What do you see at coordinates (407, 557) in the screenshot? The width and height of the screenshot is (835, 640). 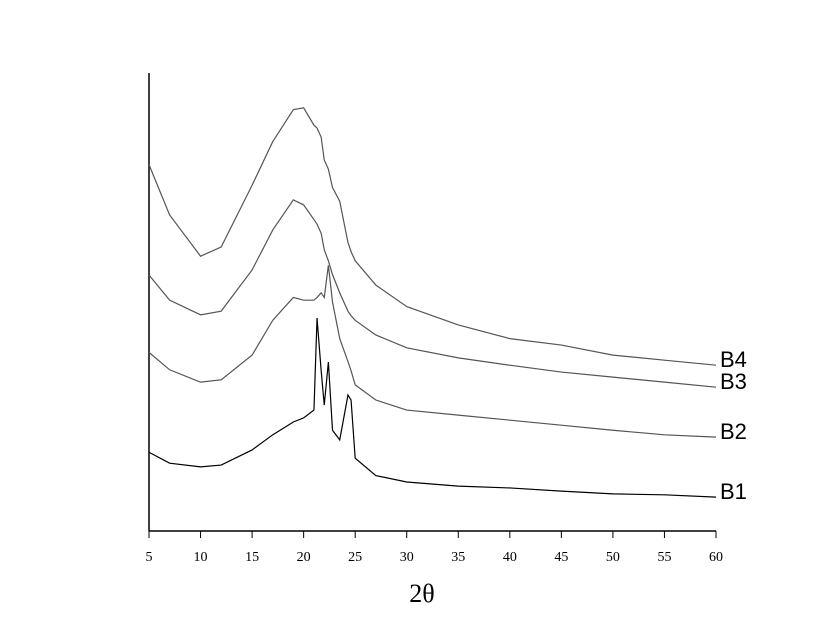 I see `x-tick-label: 30` at bounding box center [407, 557].